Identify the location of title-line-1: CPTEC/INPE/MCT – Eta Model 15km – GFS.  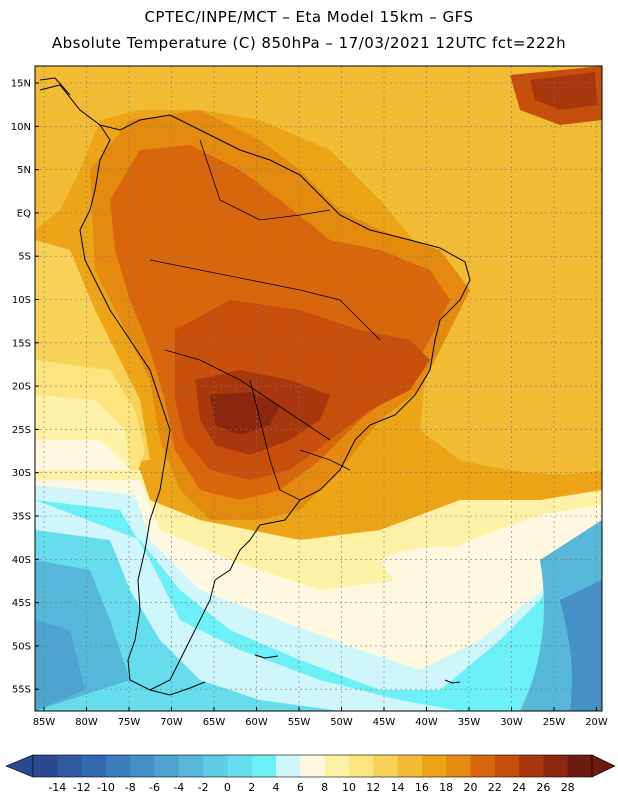
(309, 17).